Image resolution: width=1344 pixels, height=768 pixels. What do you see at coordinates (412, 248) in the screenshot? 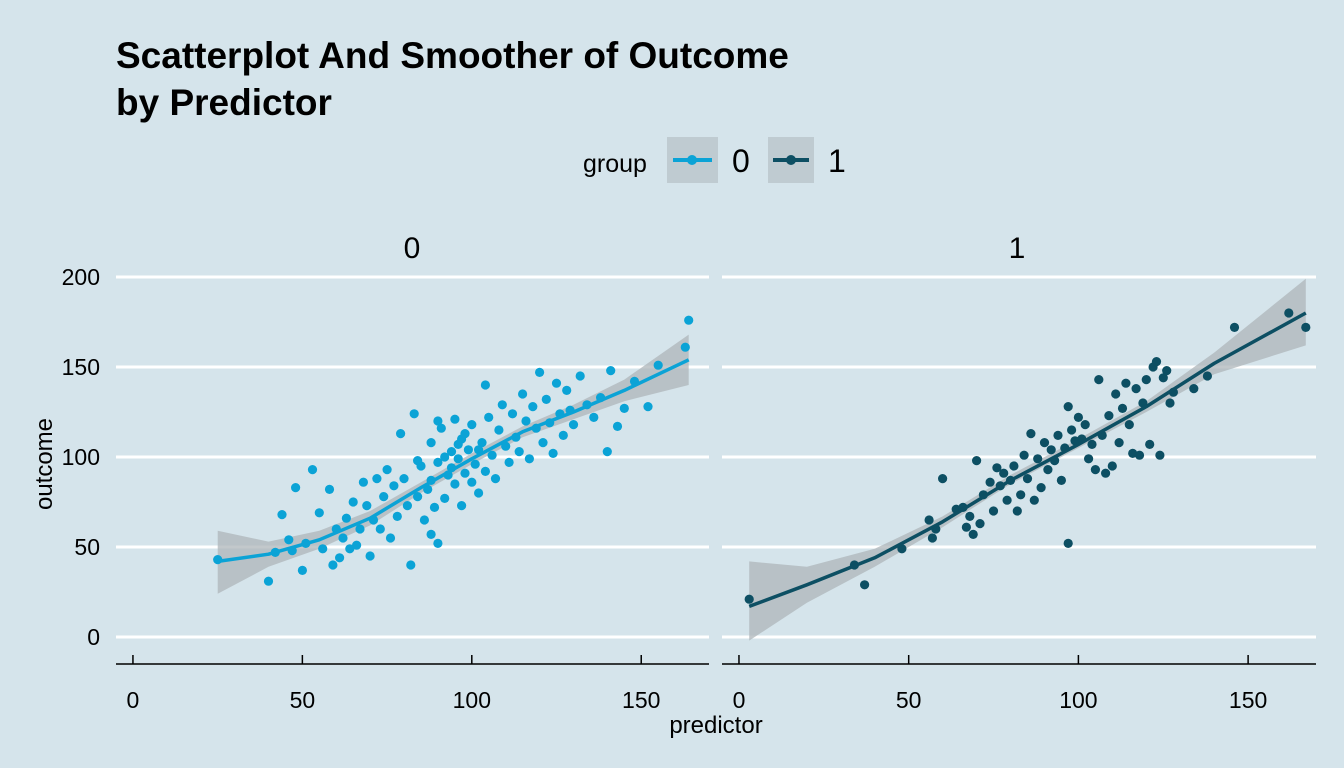
I see `panel-0-strip-label: 0` at bounding box center [412, 248].